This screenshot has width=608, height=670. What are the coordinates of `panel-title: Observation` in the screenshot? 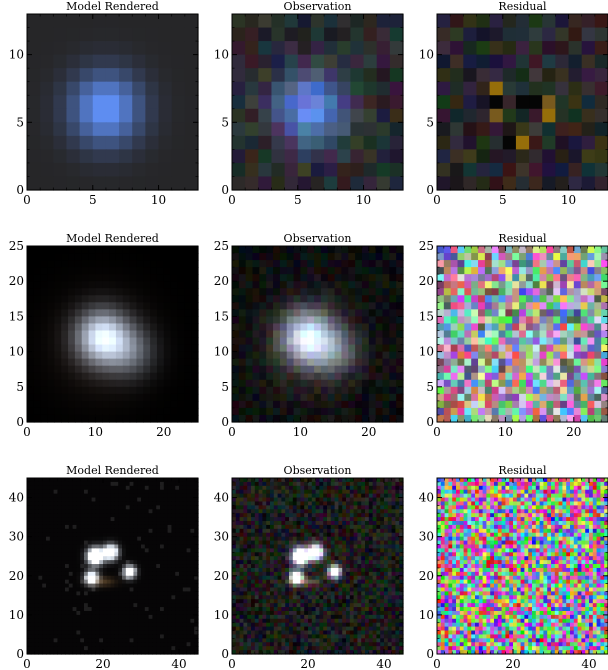 It's located at (318, 6).